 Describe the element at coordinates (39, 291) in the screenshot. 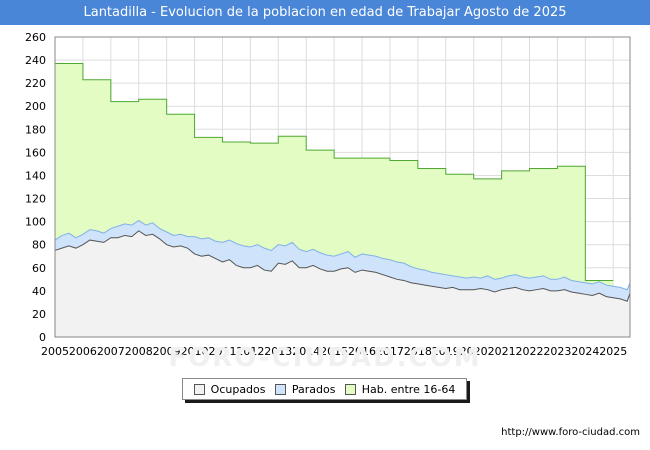

I see `y-tick-label: 40` at that location.